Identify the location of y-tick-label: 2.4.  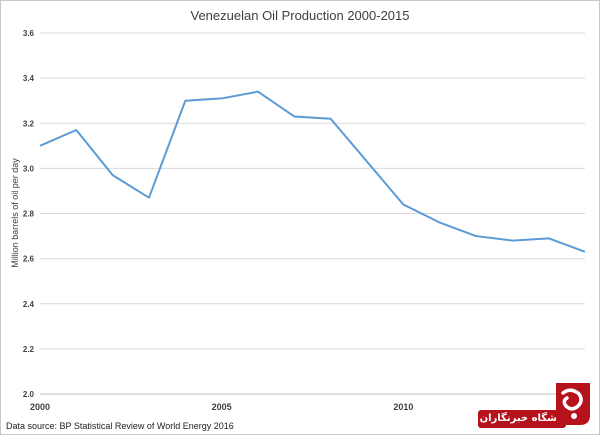
(29, 304).